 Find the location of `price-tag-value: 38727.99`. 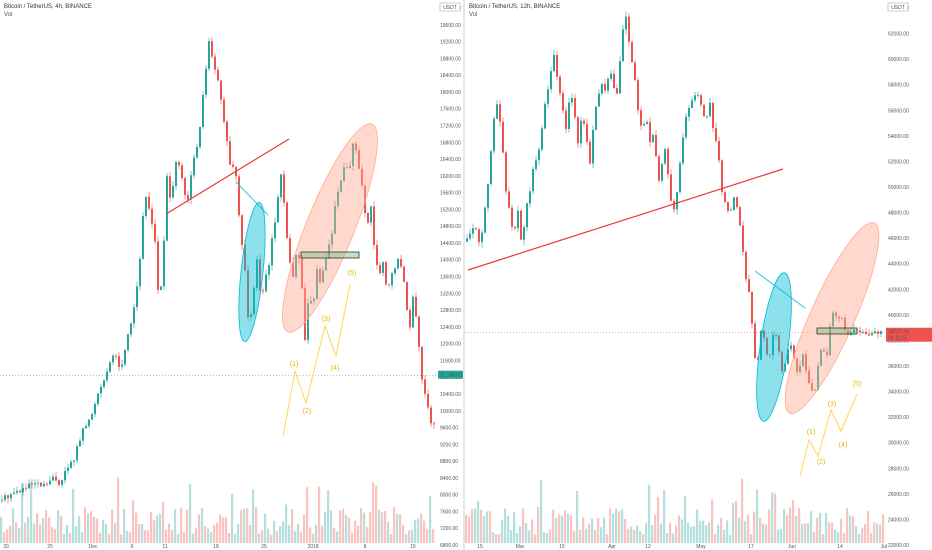

price-tag-value: 38727.99 is located at coordinates (898, 333).